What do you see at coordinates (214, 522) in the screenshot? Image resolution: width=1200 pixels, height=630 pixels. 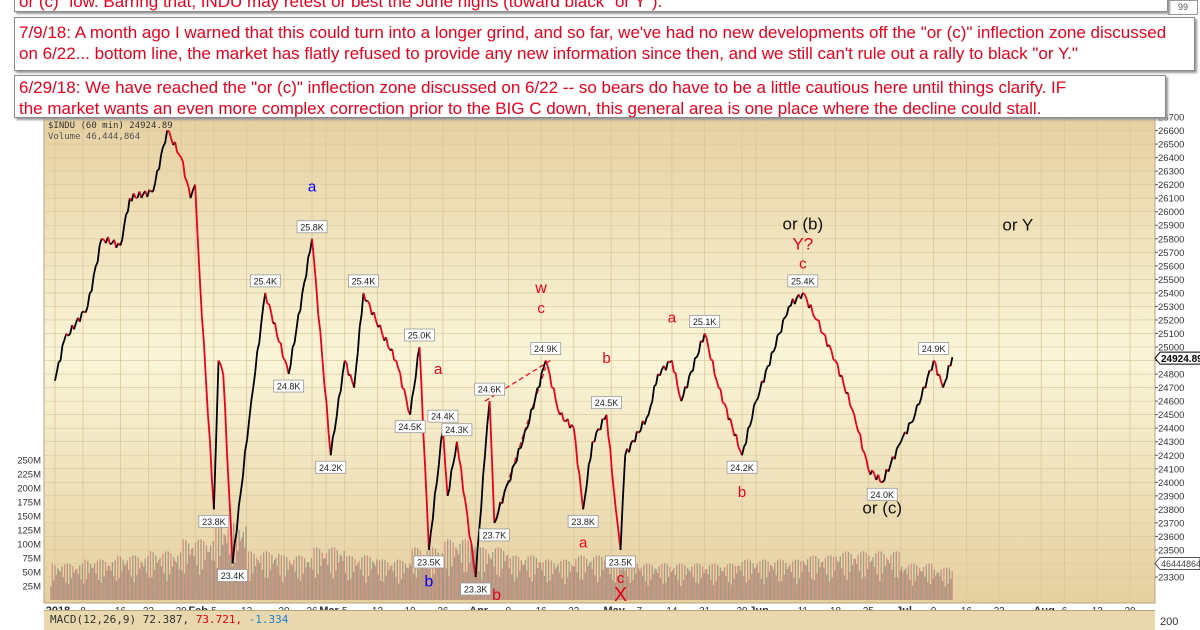 I see `price-label: 23.8K` at bounding box center [214, 522].